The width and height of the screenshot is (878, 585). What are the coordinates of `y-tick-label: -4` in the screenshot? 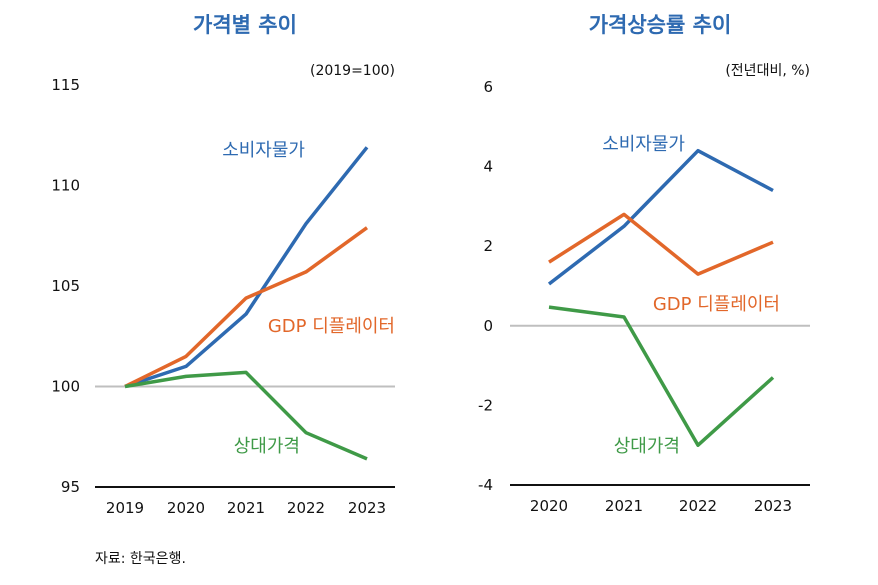 It's located at (485, 485).